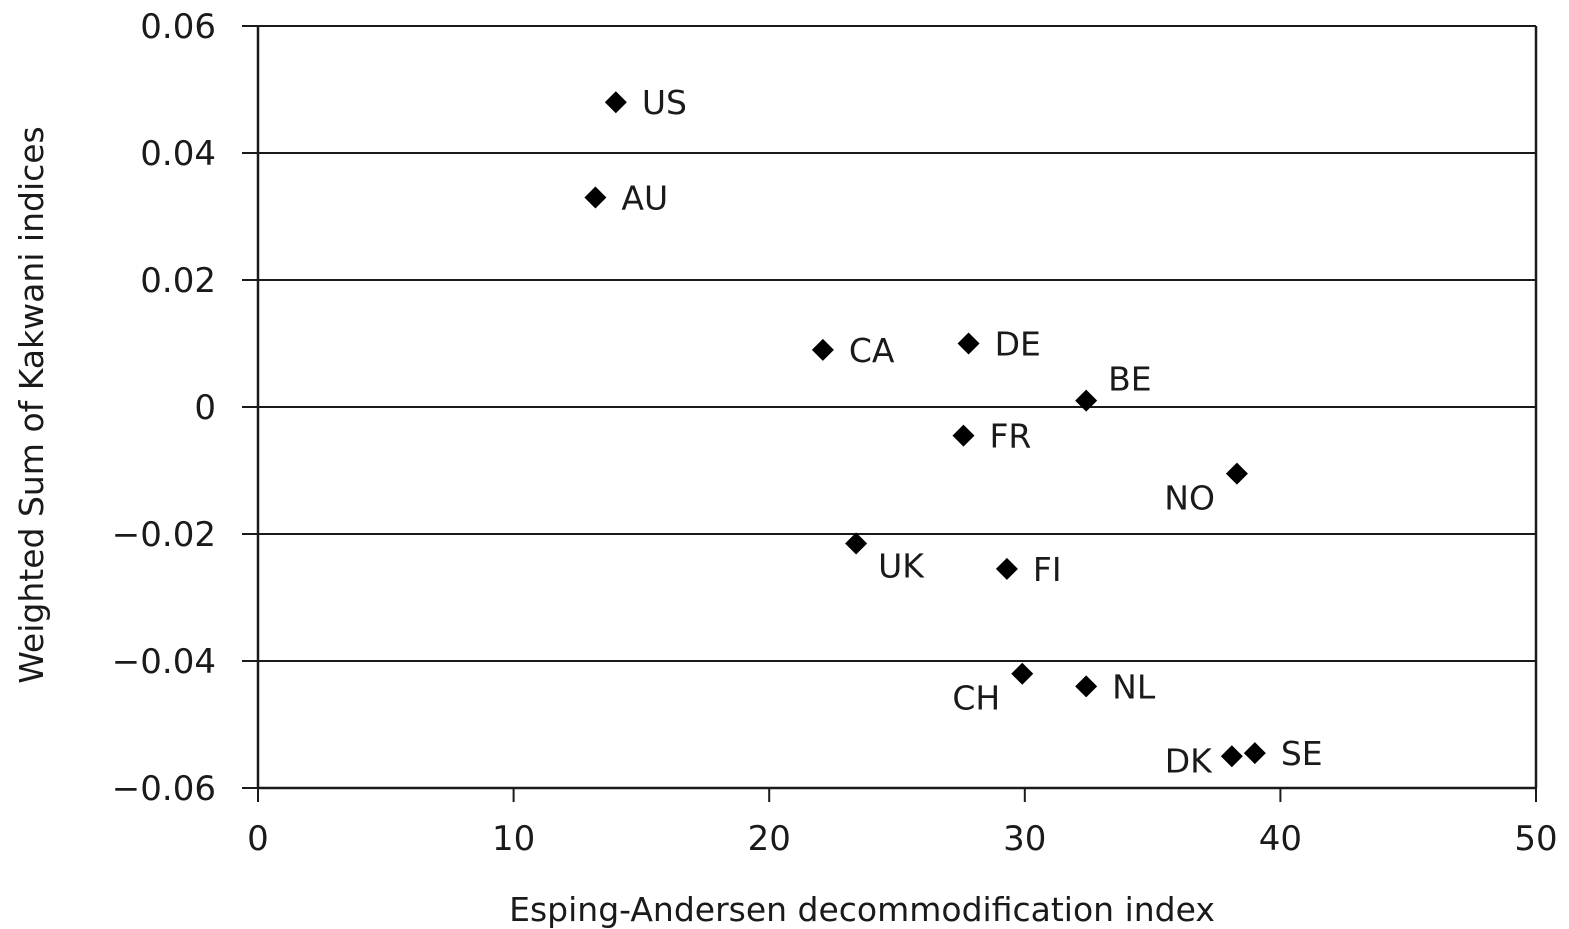 Image resolution: width=1569 pixels, height=929 pixels. What do you see at coordinates (31, 405) in the screenshot?
I see `y-axis-title: Weighted Sum of Kakwani indices` at bounding box center [31, 405].